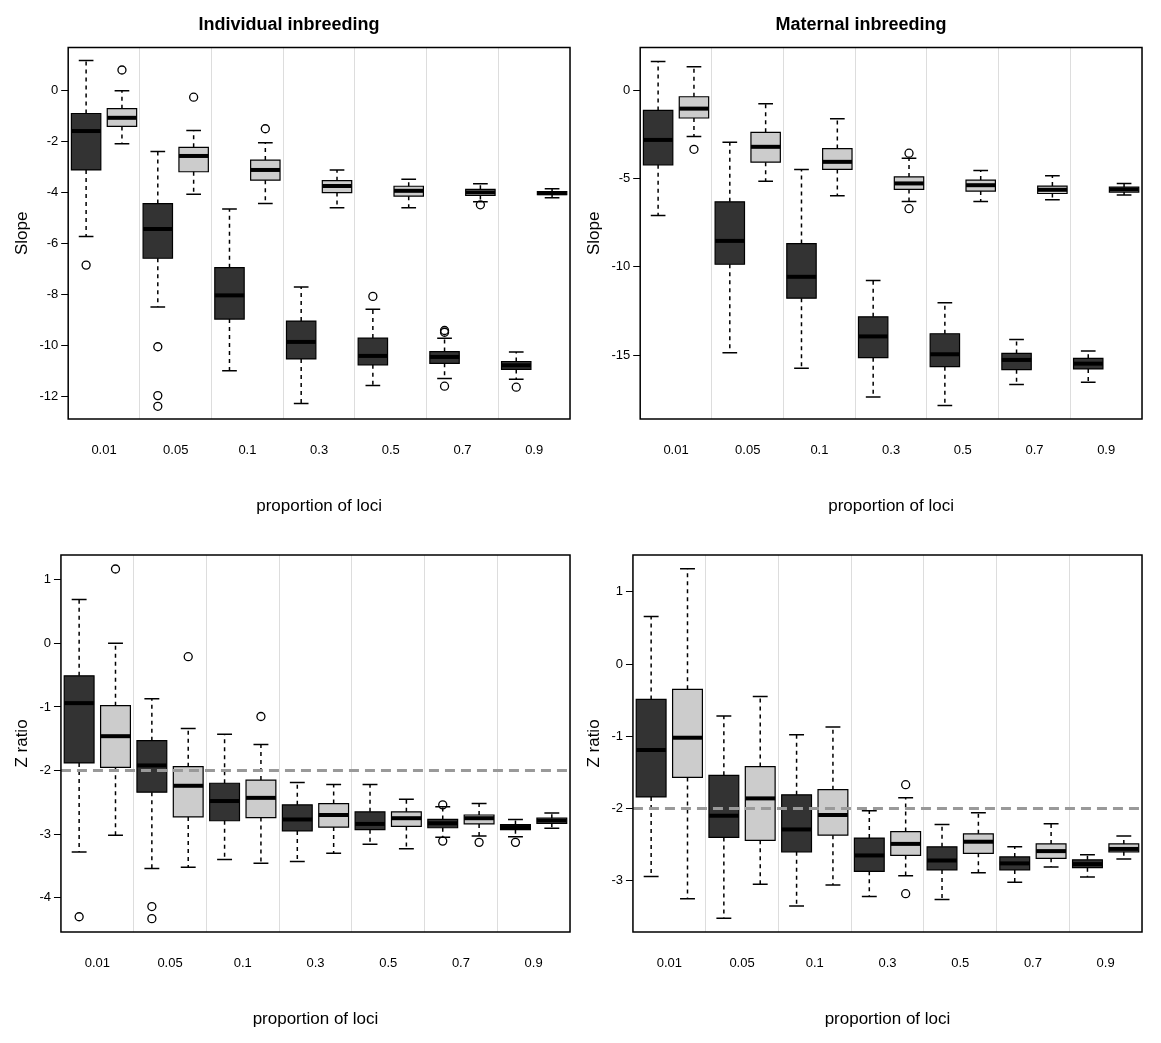 The image size is (1161, 1043). Describe the element at coordinates (861, 23) in the screenshot. I see `chart-title: Maternal inbreeding` at that location.